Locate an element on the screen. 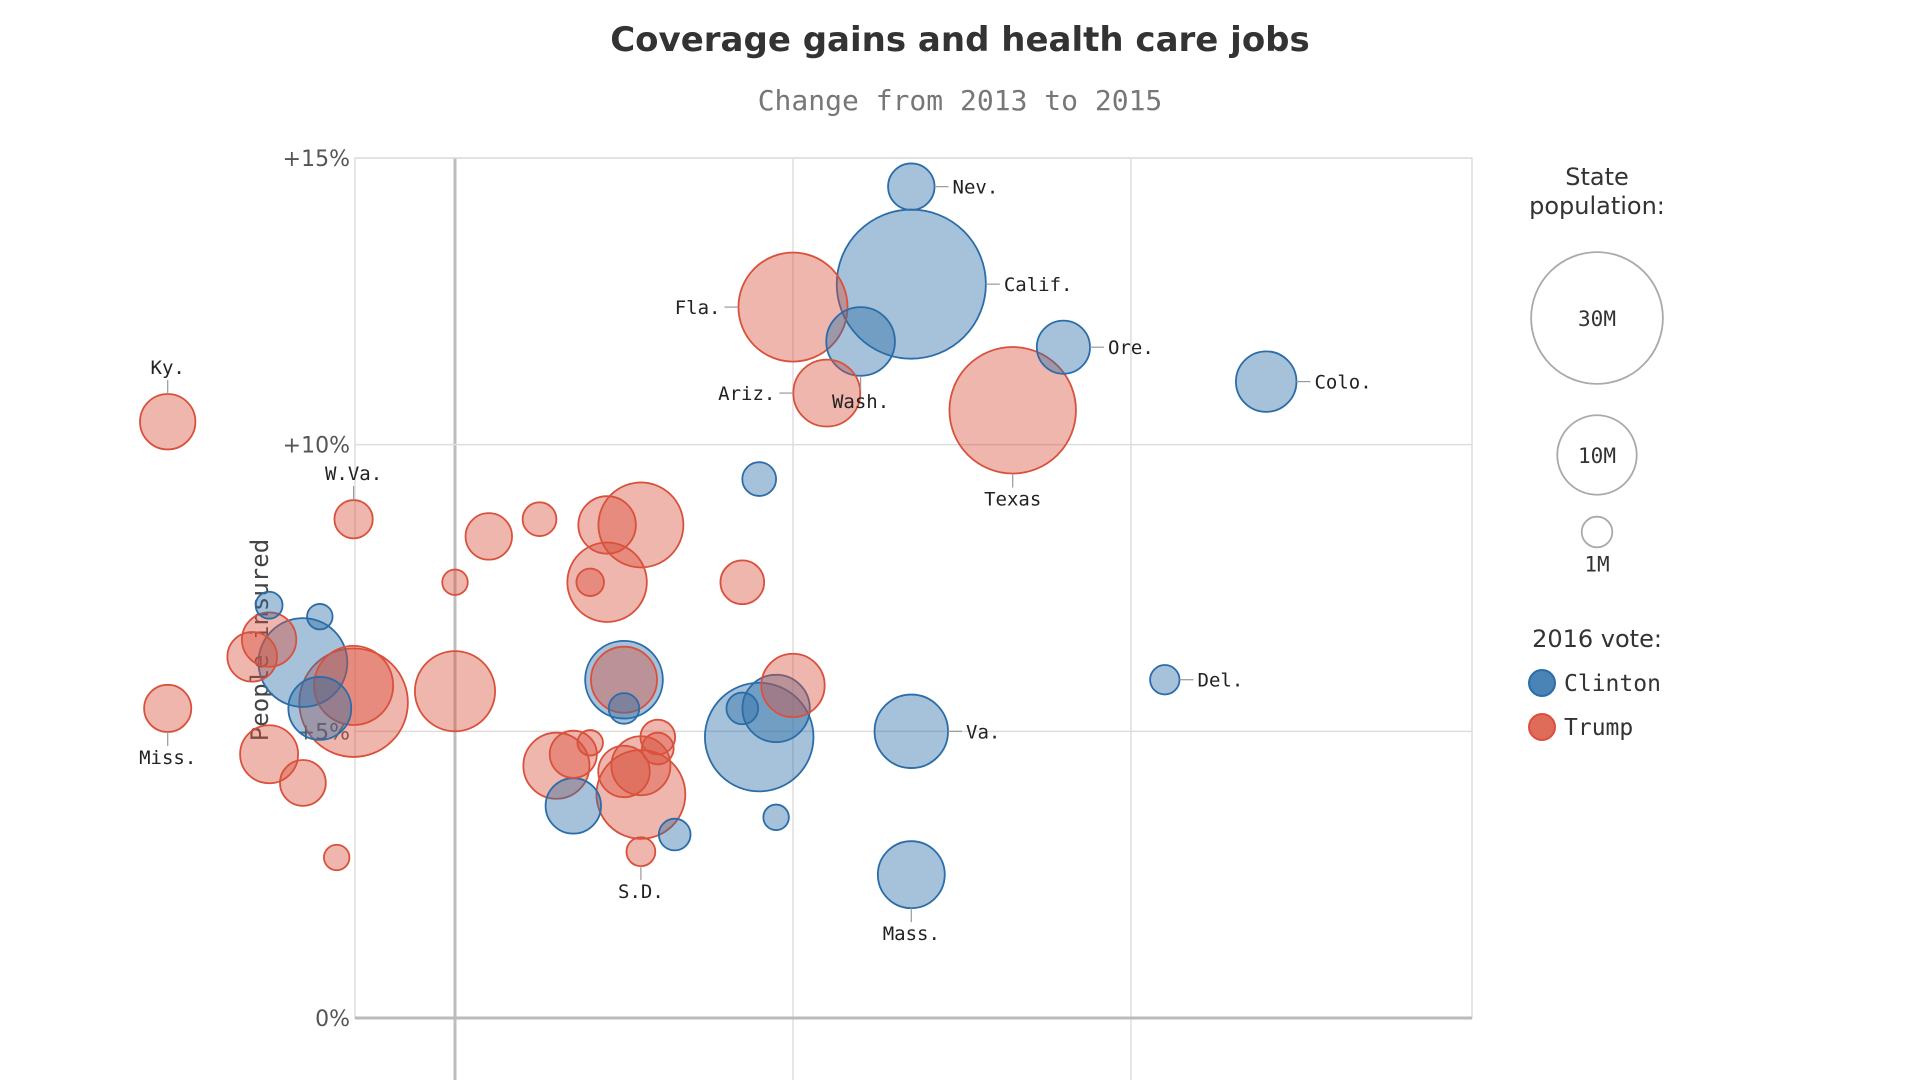  state-label: W.Va. is located at coordinates (353, 474).